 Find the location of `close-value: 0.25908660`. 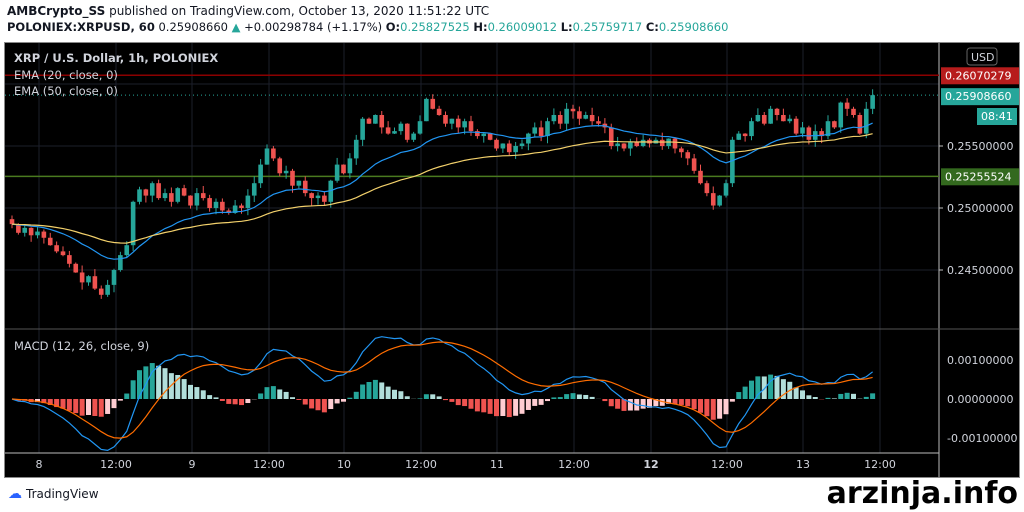

close-value: 0.25908660 is located at coordinates (693, 27).